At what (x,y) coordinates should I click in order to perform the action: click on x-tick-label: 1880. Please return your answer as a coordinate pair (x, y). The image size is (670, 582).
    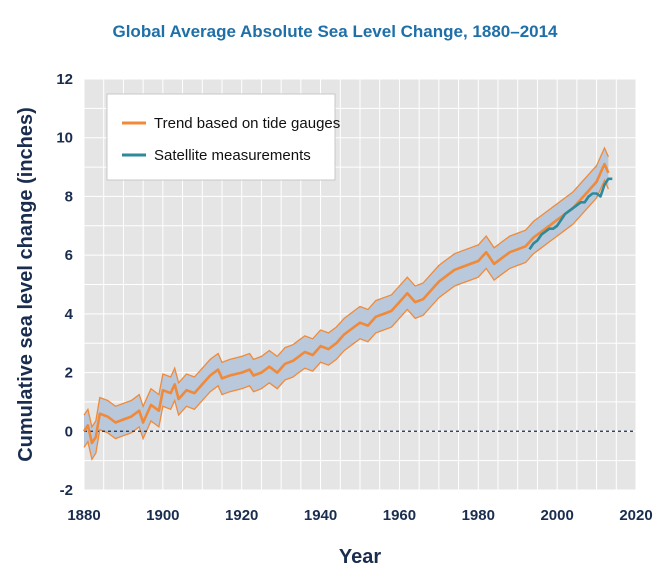
    Looking at the image, I should click on (83, 515).